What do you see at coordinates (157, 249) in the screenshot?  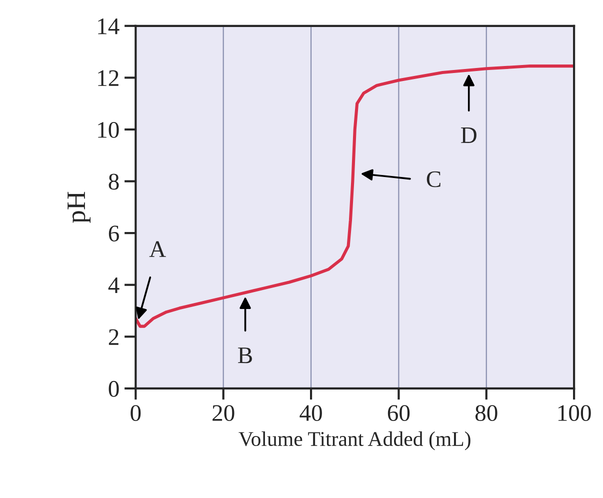 I see `annotation: A` at bounding box center [157, 249].